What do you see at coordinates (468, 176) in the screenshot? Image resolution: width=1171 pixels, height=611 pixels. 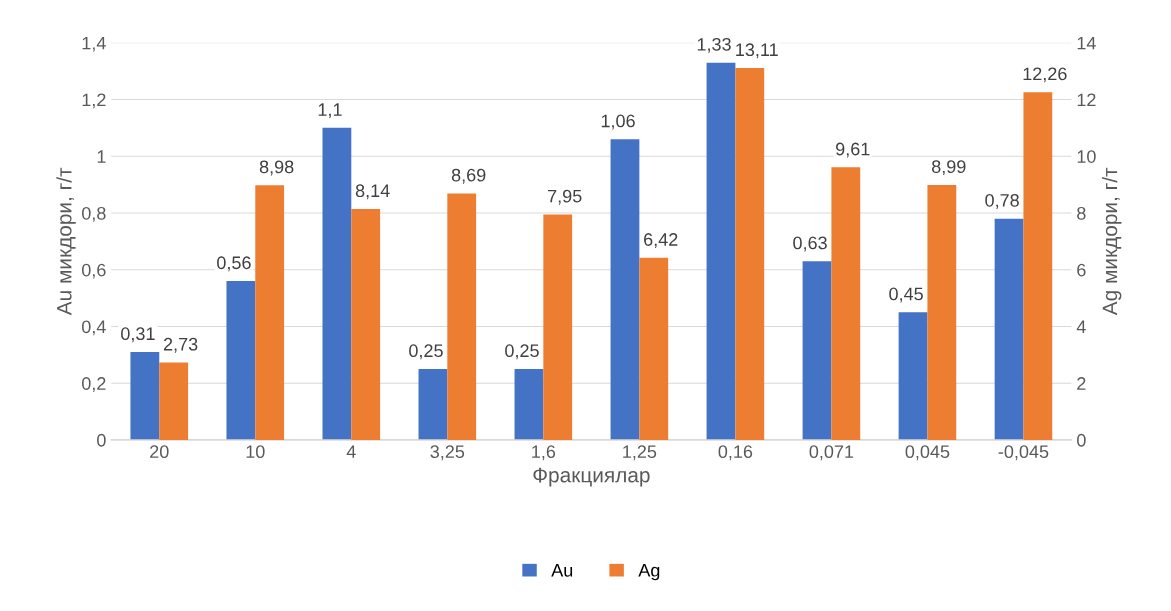 I see `data-label: 8,69` at bounding box center [468, 176].